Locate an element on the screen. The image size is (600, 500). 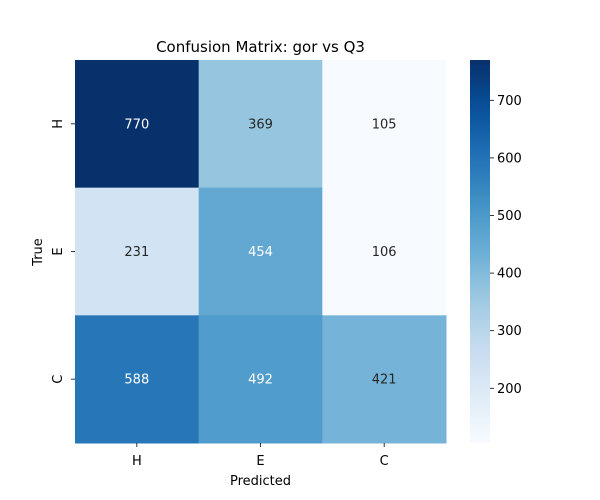
heatmap-cell-c-h is located at coordinates (137, 379).